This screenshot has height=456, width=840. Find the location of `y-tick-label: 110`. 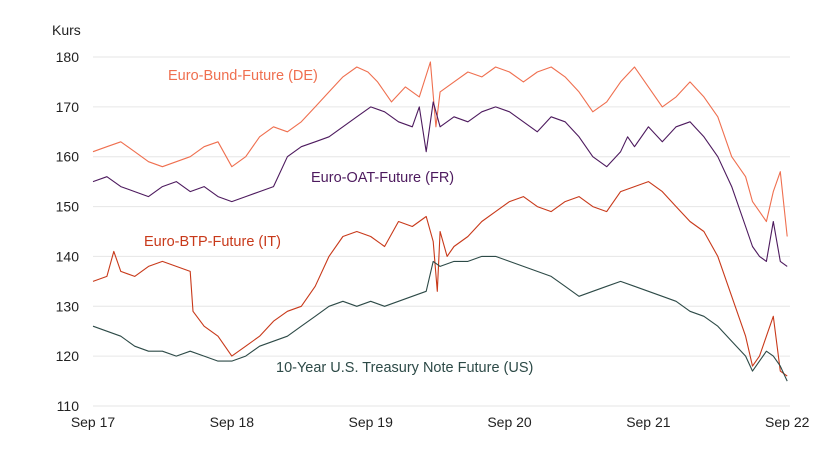

y-tick-label: 110 is located at coordinates (68, 406).